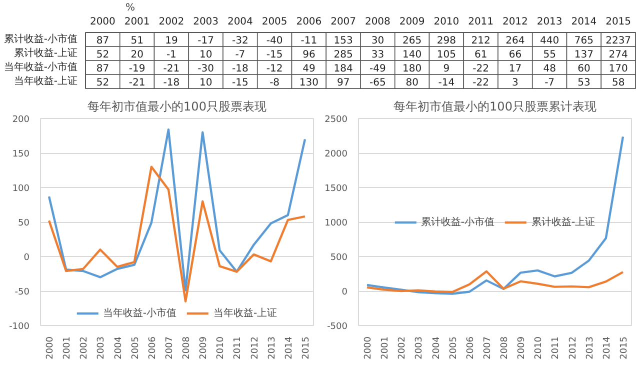 The width and height of the screenshot is (640, 366). What do you see at coordinates (246, 313) in the screenshot?
I see `legend-label: 当年收益-上证` at bounding box center [246, 313].